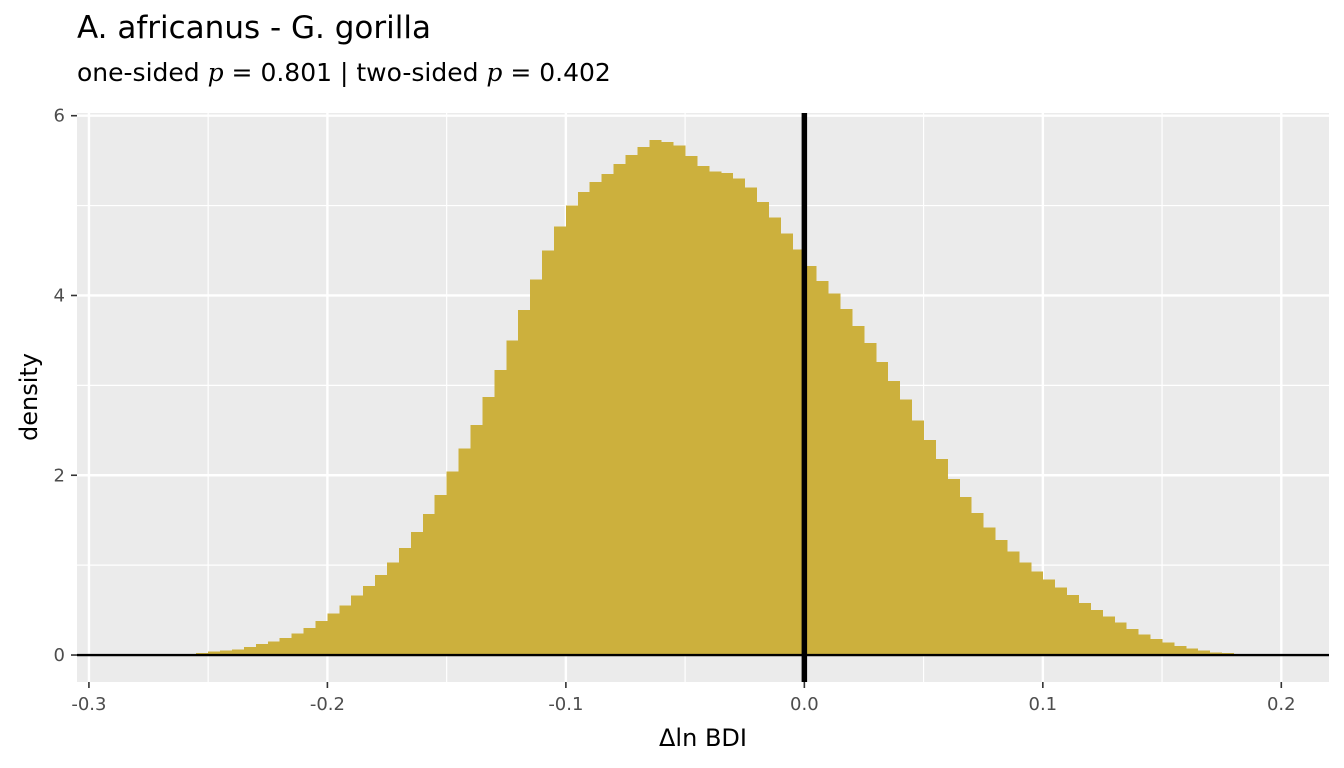 This screenshot has height=768, width=1344. I want to click on x-tick-label: 0.1, so click(1043, 704).